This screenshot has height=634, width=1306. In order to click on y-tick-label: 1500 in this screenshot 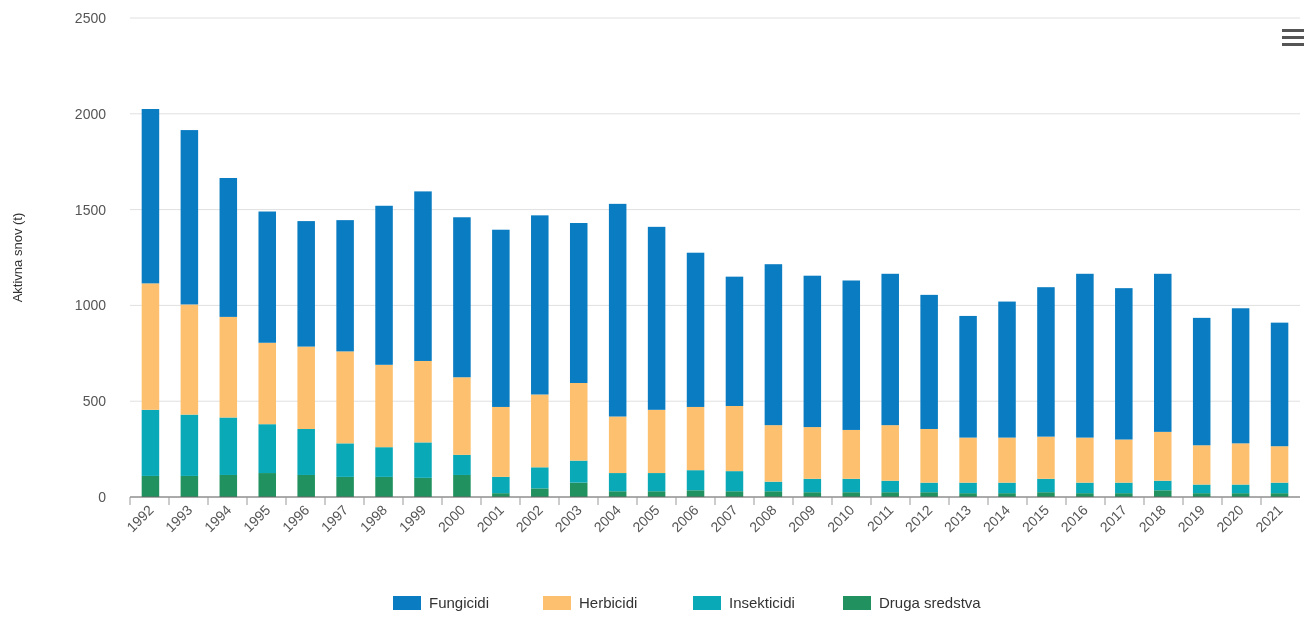, I will do `click(90, 209)`.